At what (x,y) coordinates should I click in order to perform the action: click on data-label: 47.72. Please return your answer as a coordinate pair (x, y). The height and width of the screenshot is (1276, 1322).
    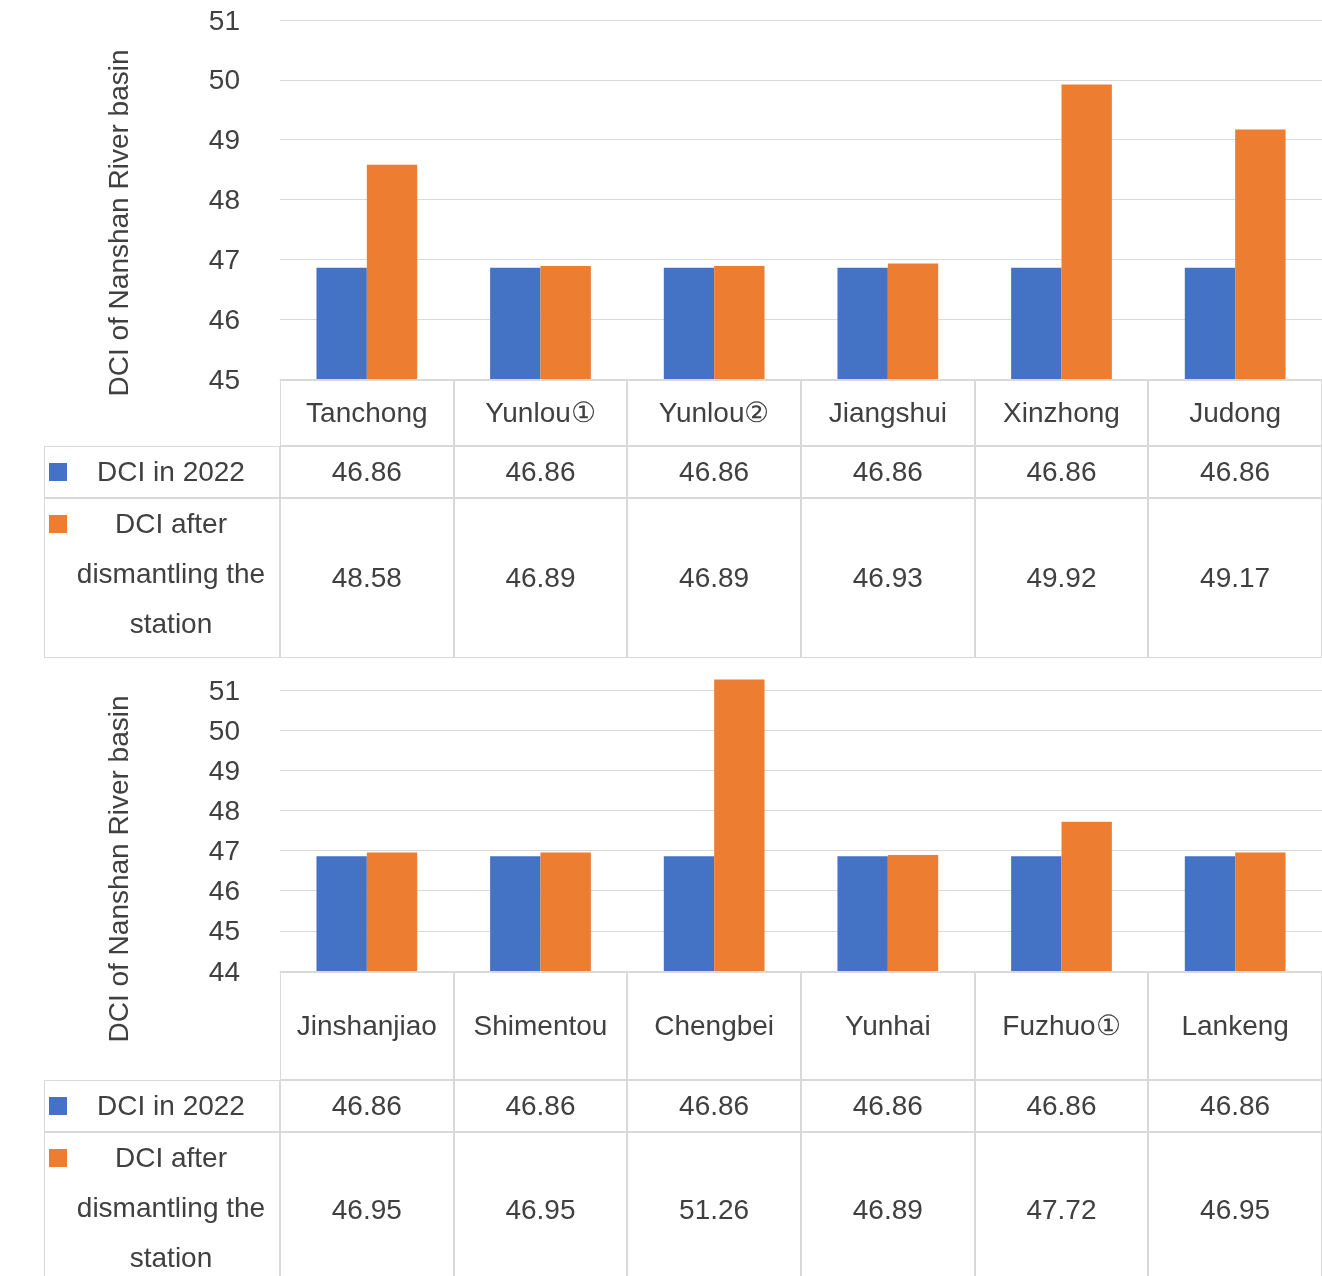
    Looking at the image, I should click on (1061, 1204).